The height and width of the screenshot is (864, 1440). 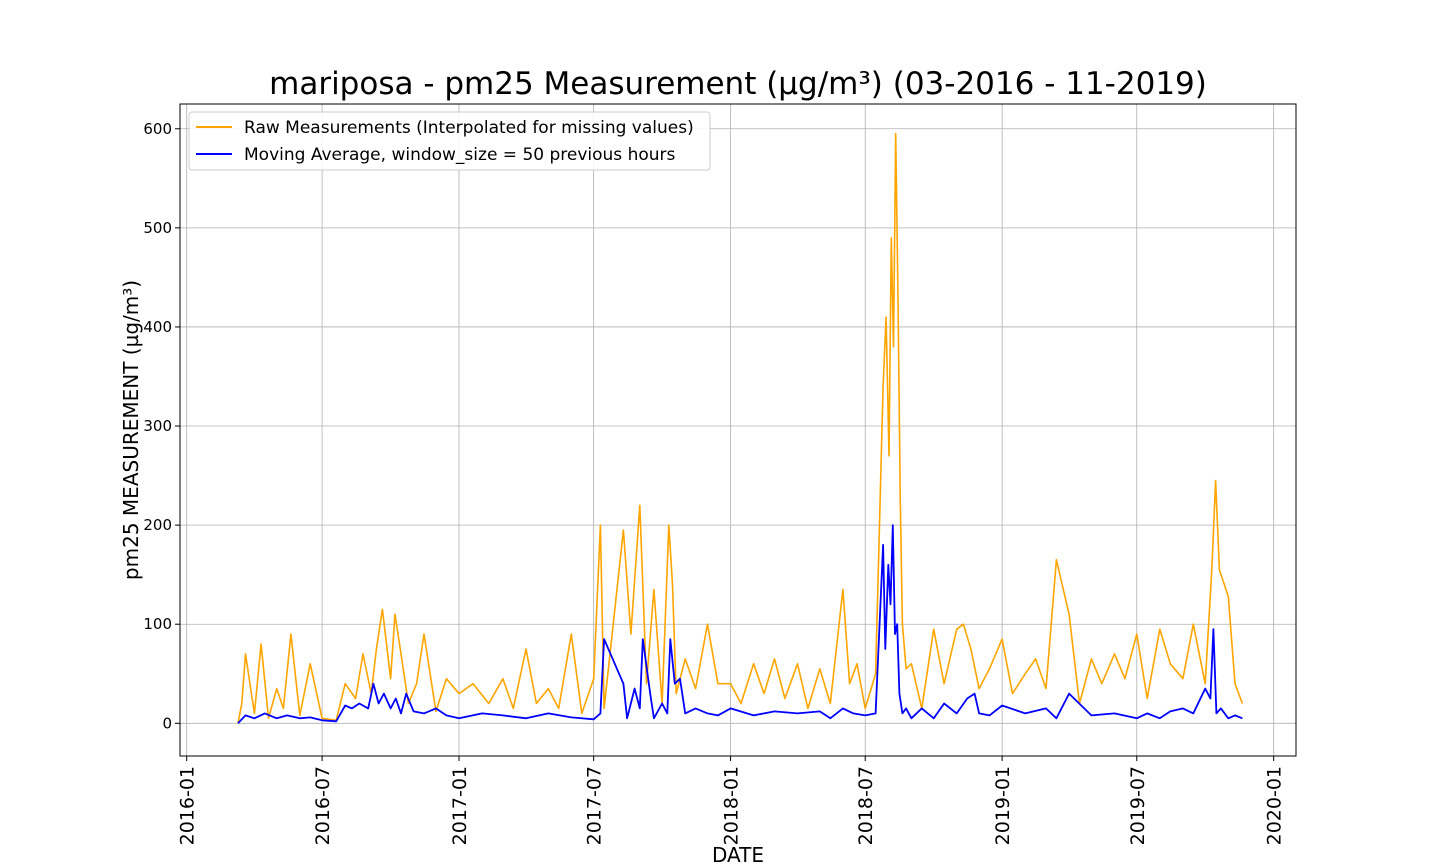 I want to click on y-axis-label: pm25 MEASUREMENT (µg/m³), so click(x=131, y=430).